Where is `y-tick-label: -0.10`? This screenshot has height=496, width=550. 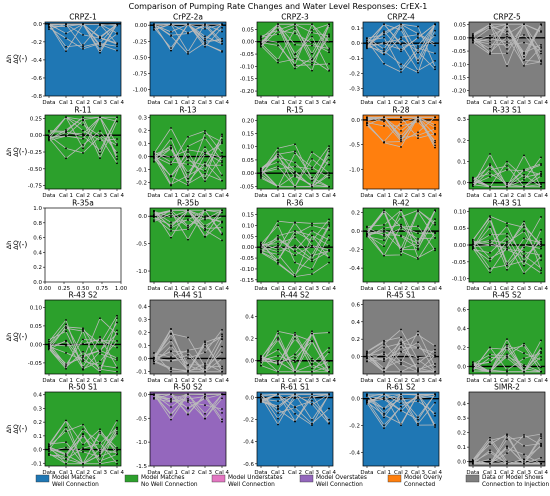 y-tick-label: -0.10 is located at coordinates (459, 280).